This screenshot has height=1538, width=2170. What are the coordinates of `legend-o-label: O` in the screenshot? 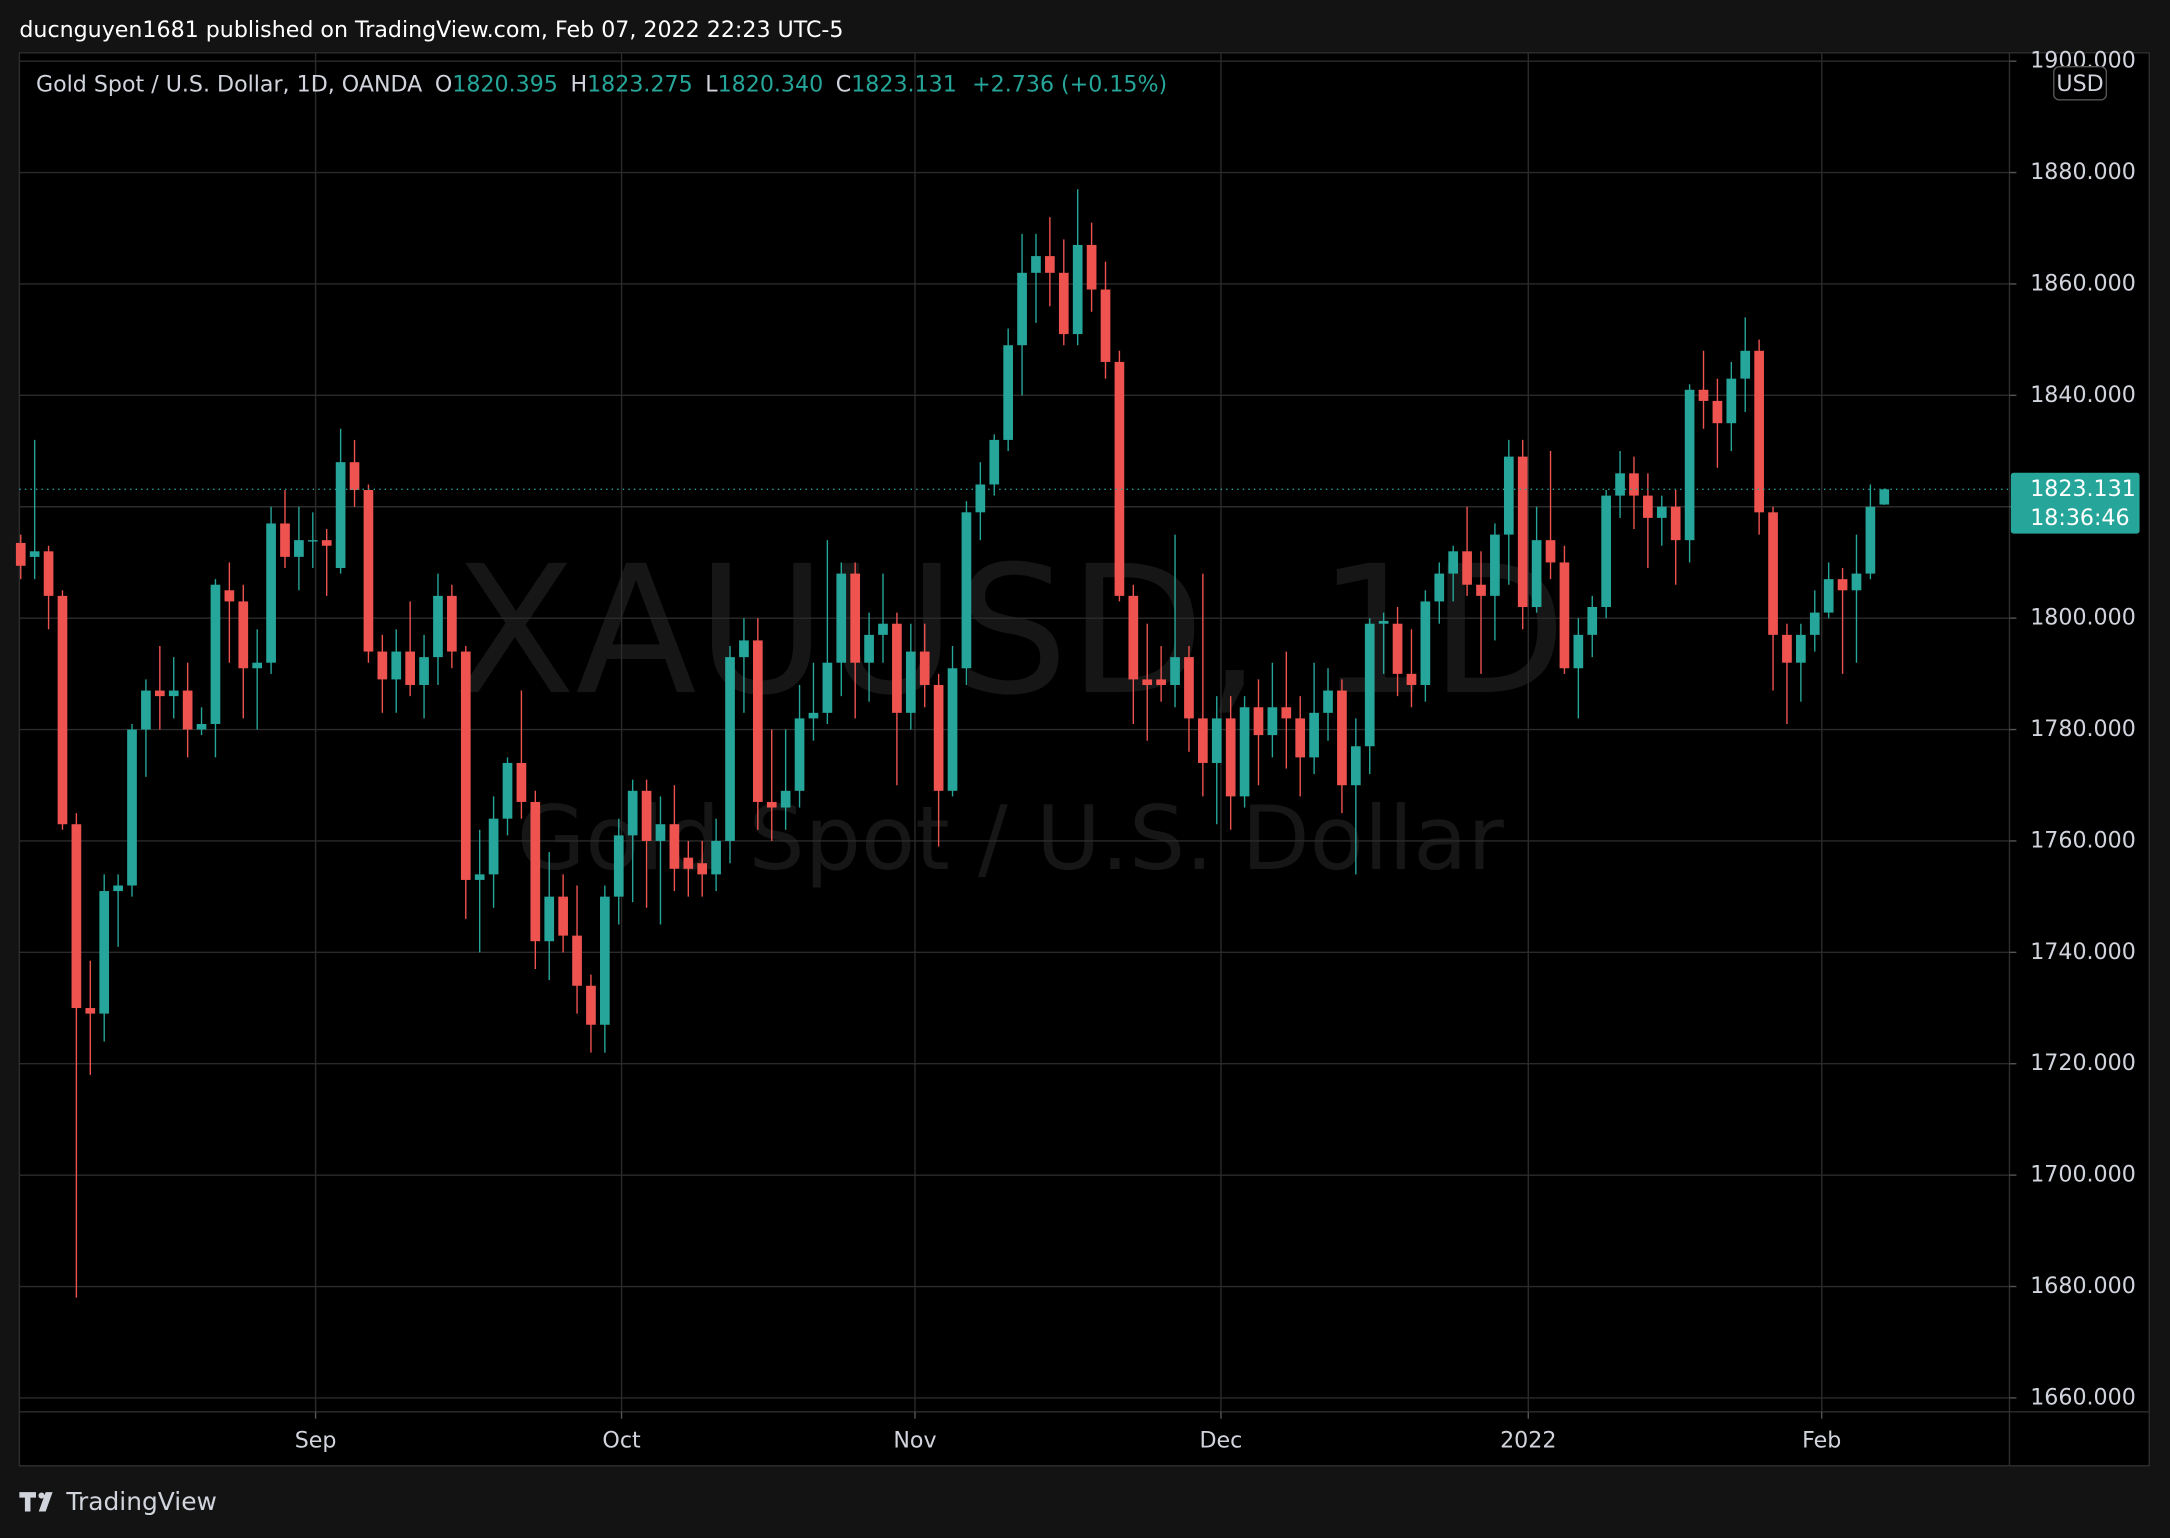 It's located at (443, 84).